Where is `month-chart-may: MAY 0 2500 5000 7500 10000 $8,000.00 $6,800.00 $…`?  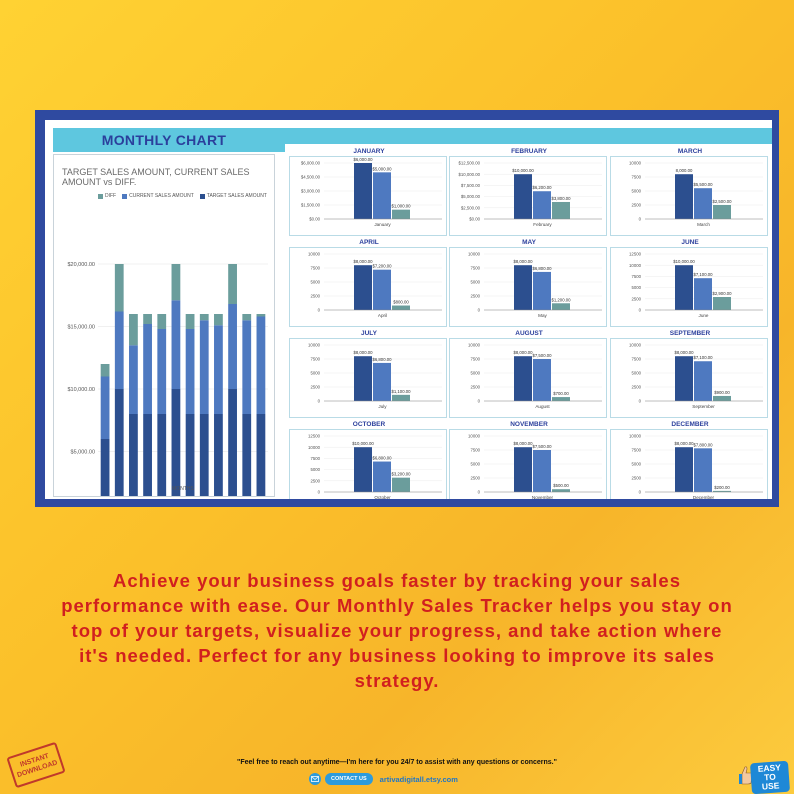
month-chart-may: MAY 0 2500 5000 7500 10000 $8,000.00 $6,800.00 $… is located at coordinates (528, 283).